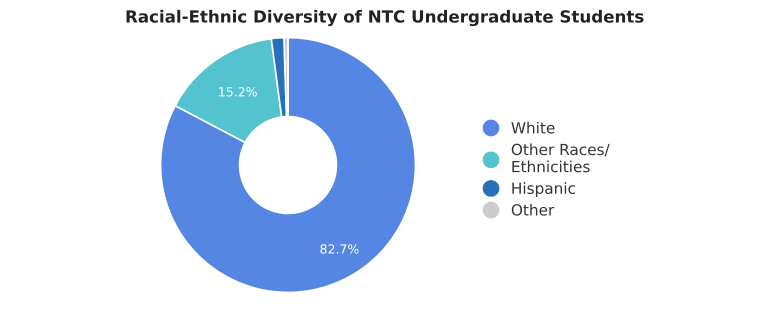  What do you see at coordinates (544, 189) in the screenshot?
I see `legend-label: Hispanic` at bounding box center [544, 189].